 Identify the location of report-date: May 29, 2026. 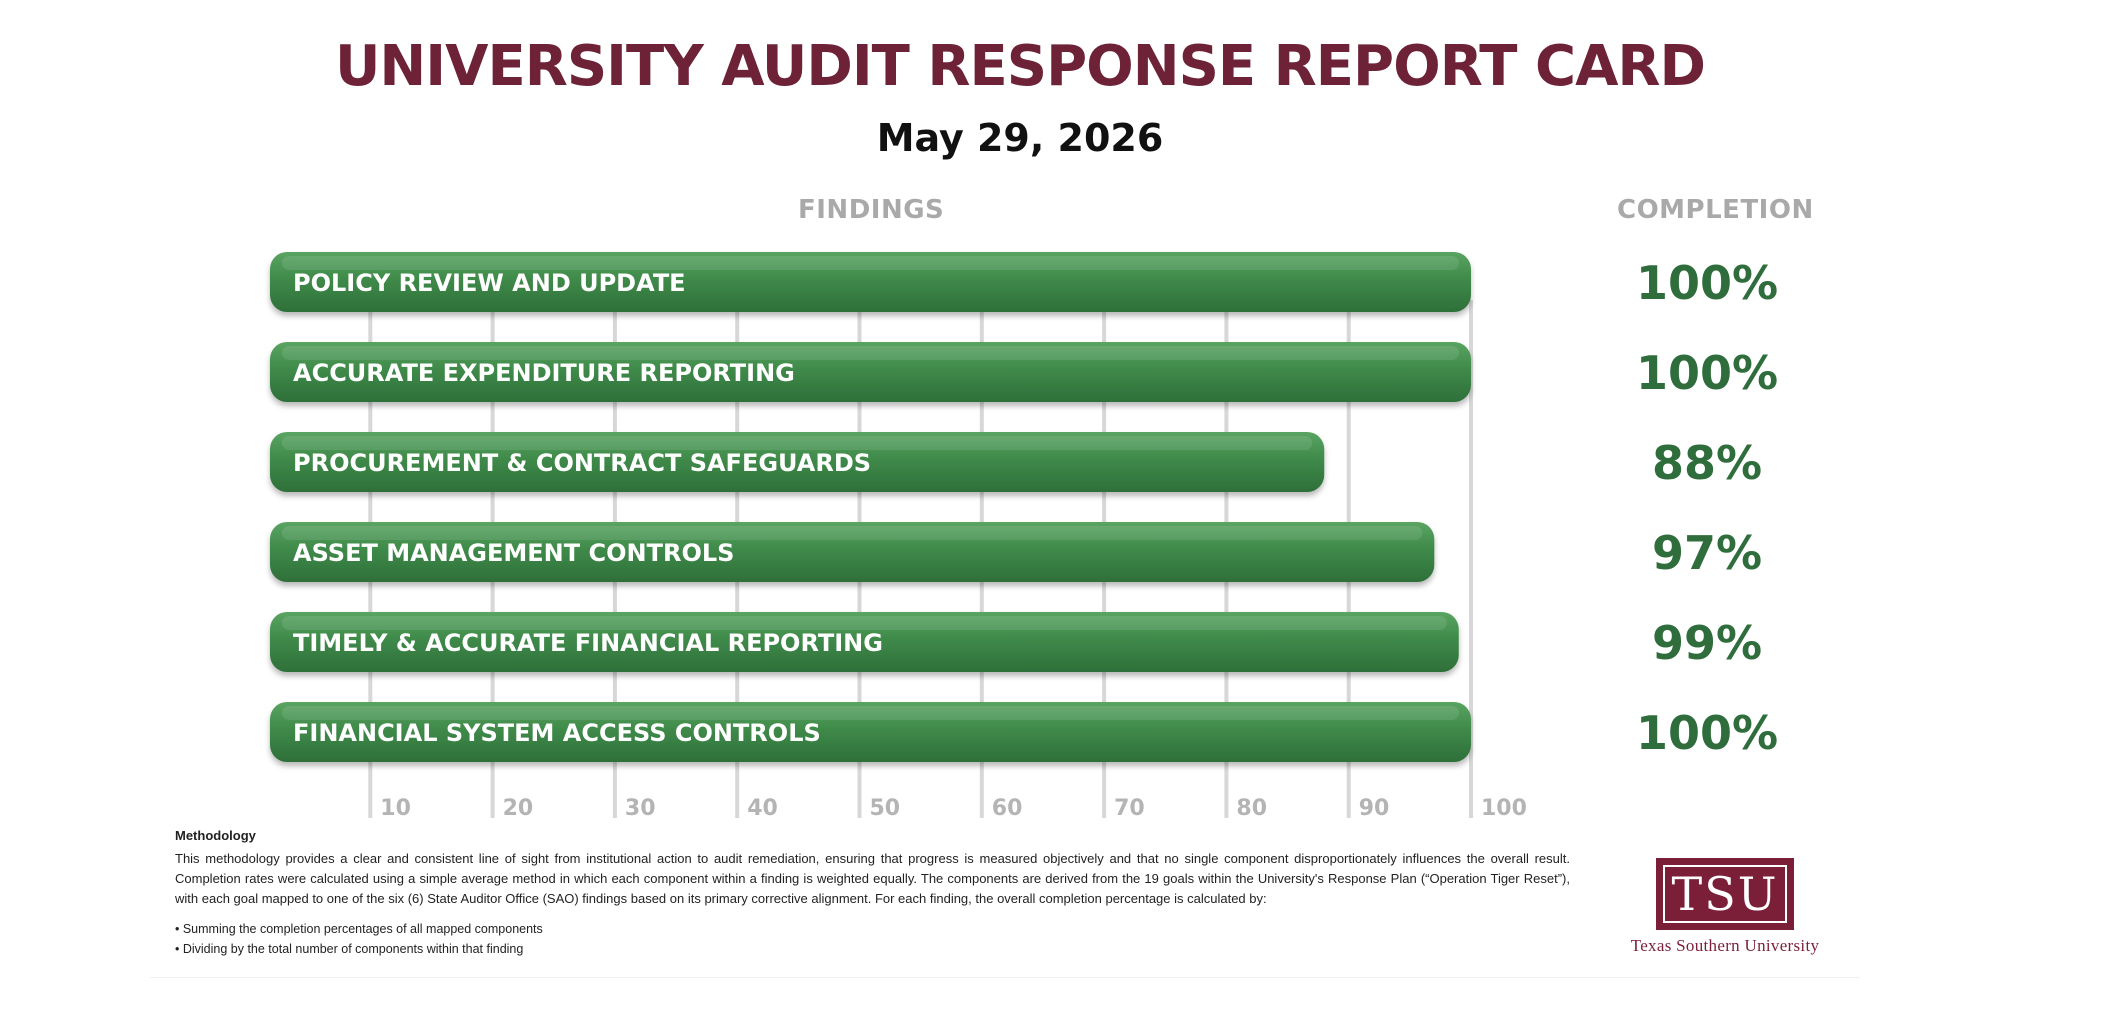
(1020, 138).